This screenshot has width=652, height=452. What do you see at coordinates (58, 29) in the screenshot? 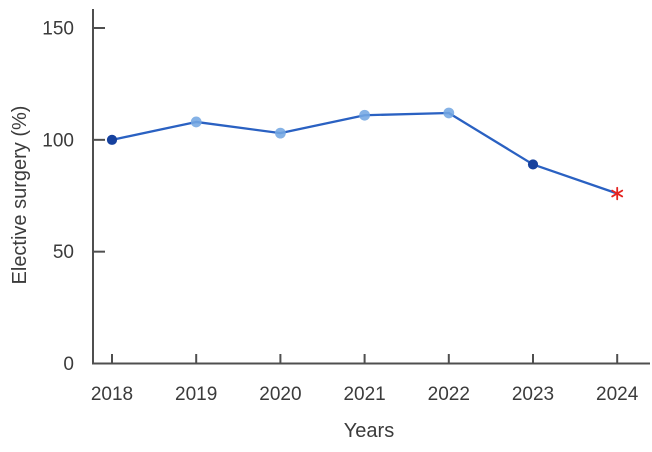
I see `y-tick-label: 150` at bounding box center [58, 29].